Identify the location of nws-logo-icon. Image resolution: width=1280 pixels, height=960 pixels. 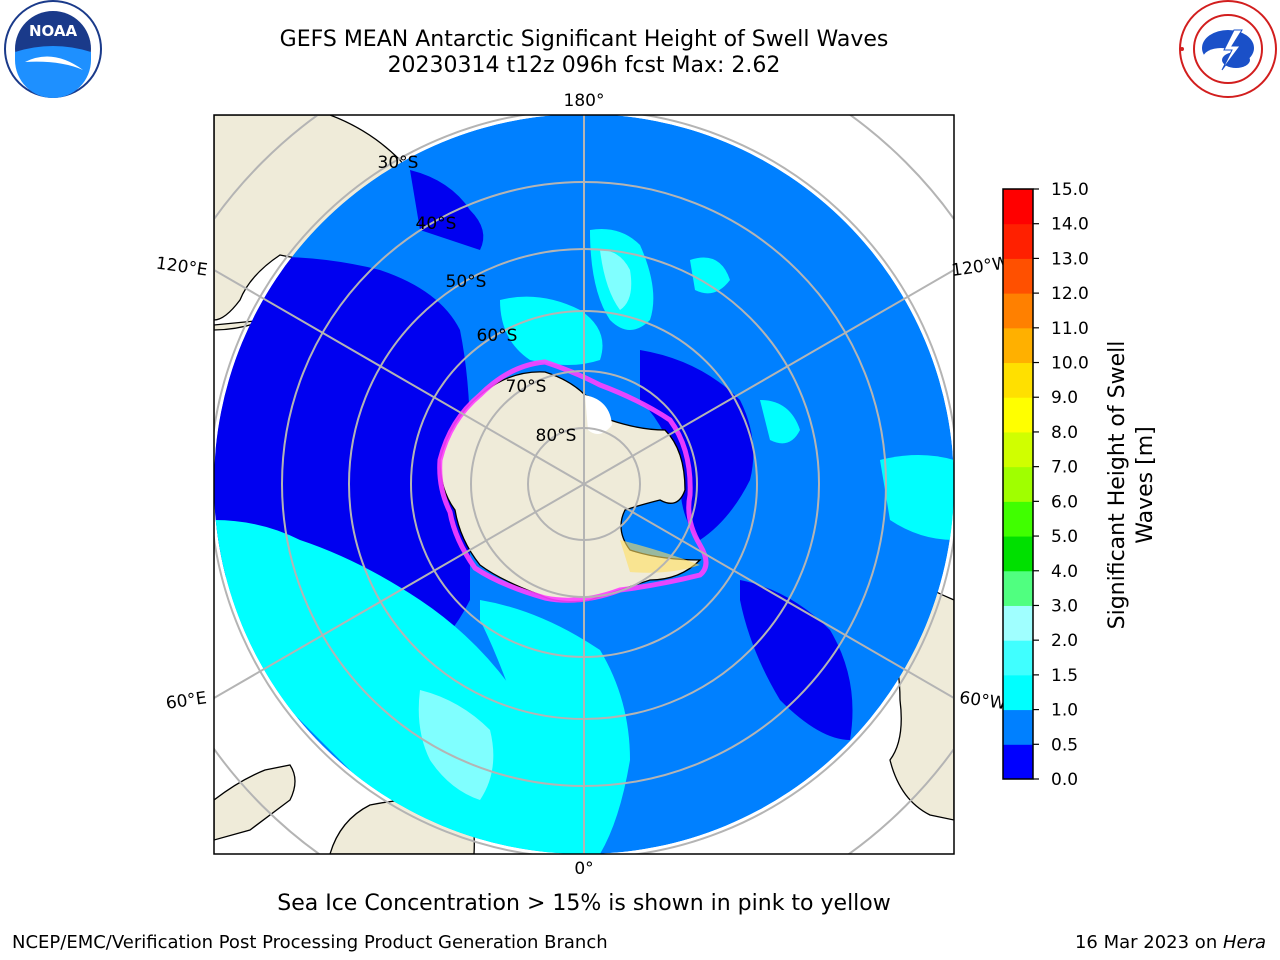
(1228, 49).